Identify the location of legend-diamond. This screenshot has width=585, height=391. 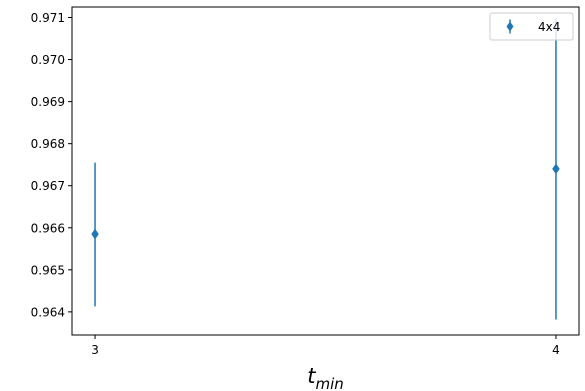
(510, 26).